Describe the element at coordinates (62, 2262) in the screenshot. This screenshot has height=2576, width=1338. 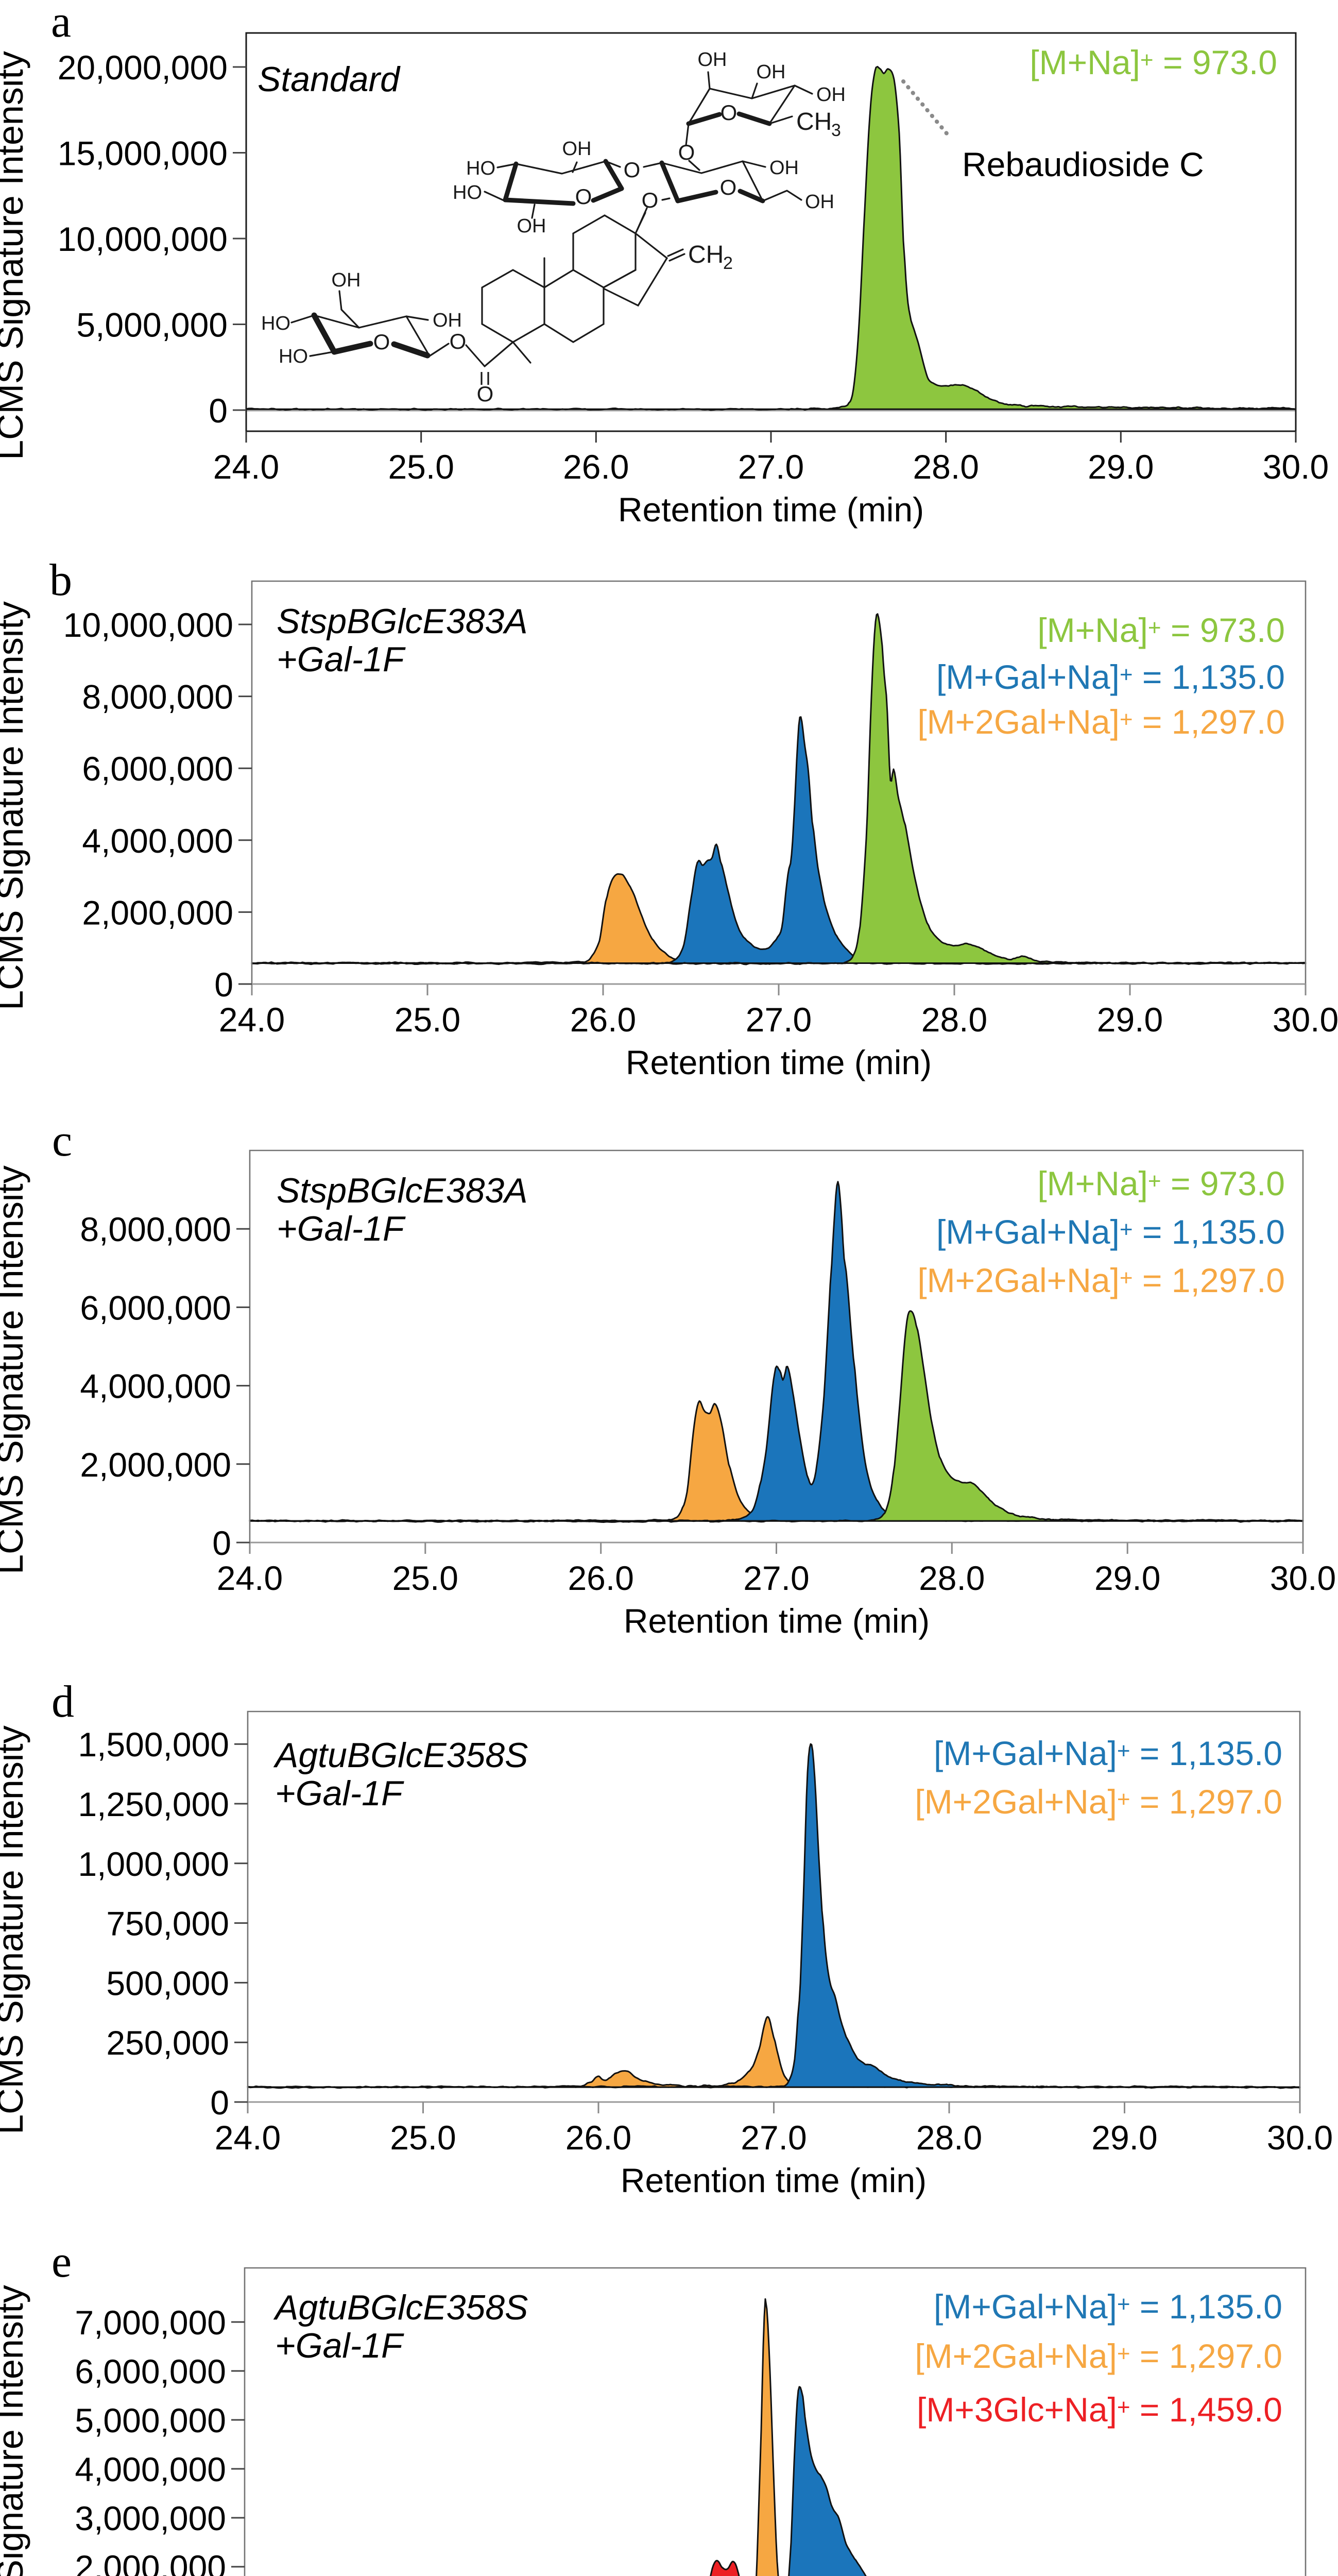
I see `svg-text: e` at that location.